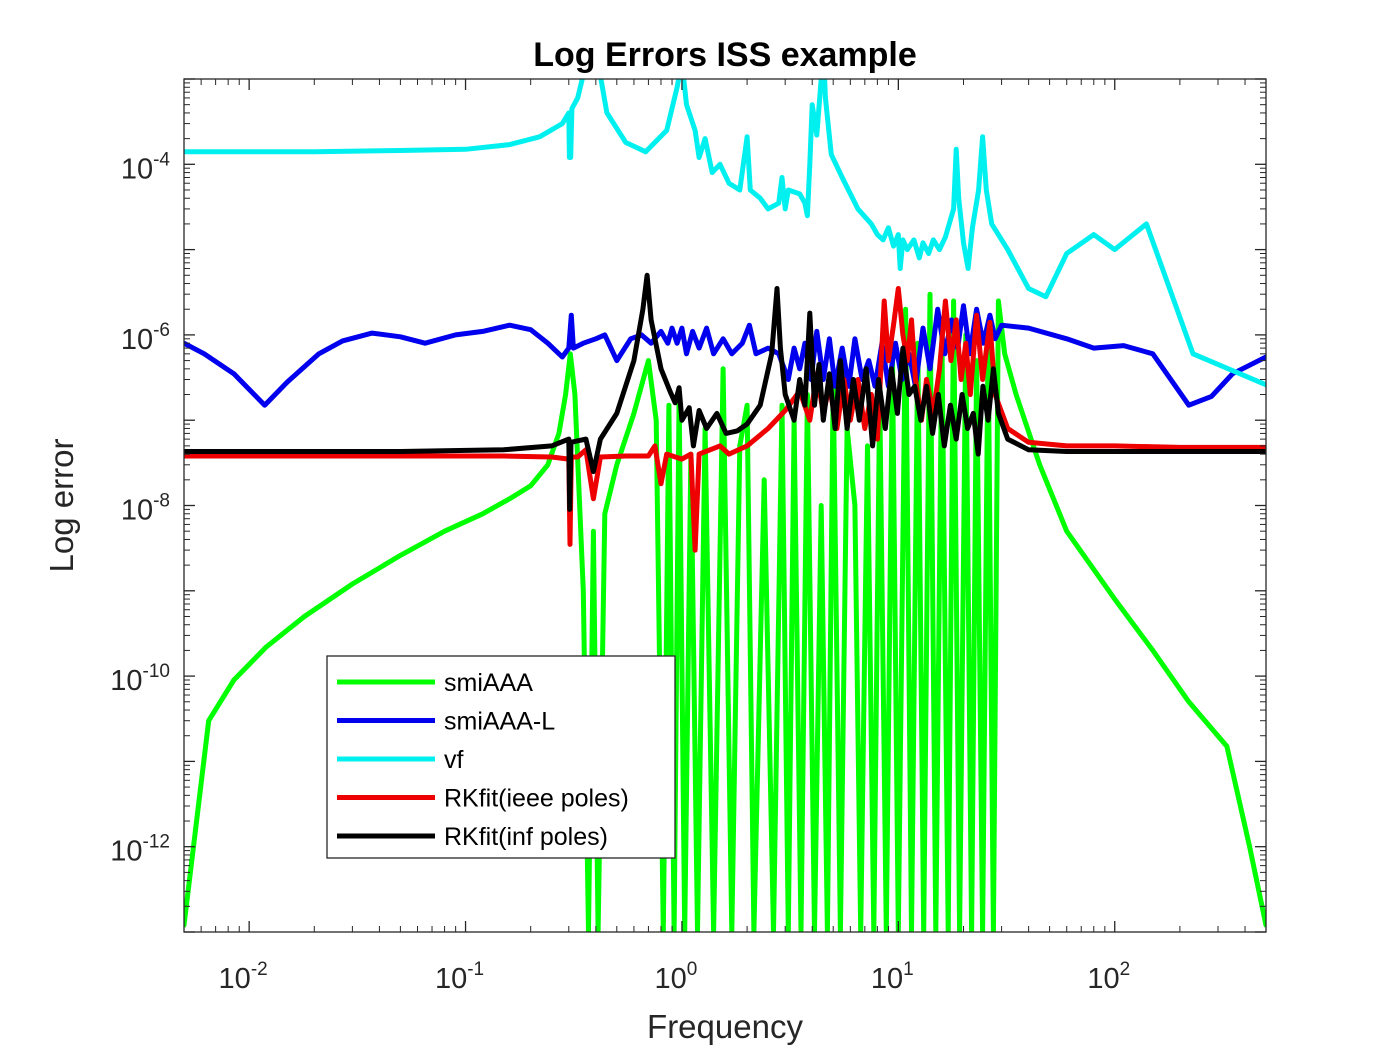 This screenshot has height=1050, width=1400. I want to click on legend-label: smiAAA, so click(488, 683).